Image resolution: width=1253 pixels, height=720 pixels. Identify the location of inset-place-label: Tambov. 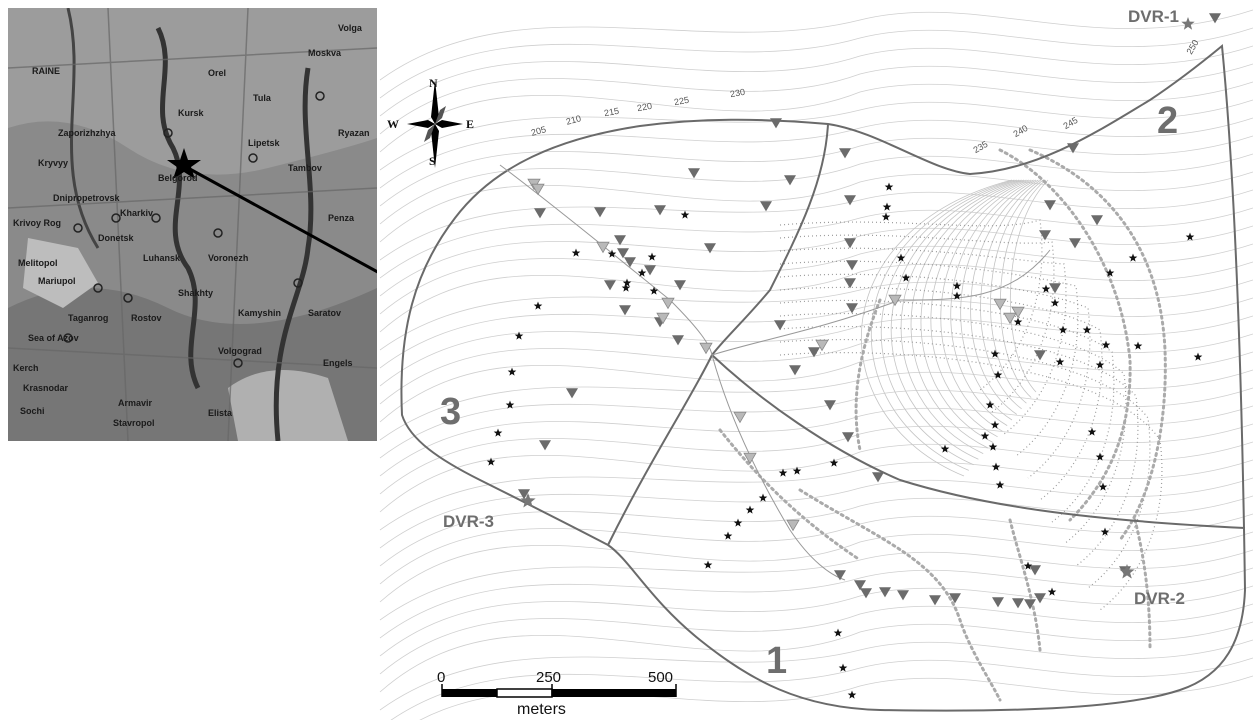
(305, 168).